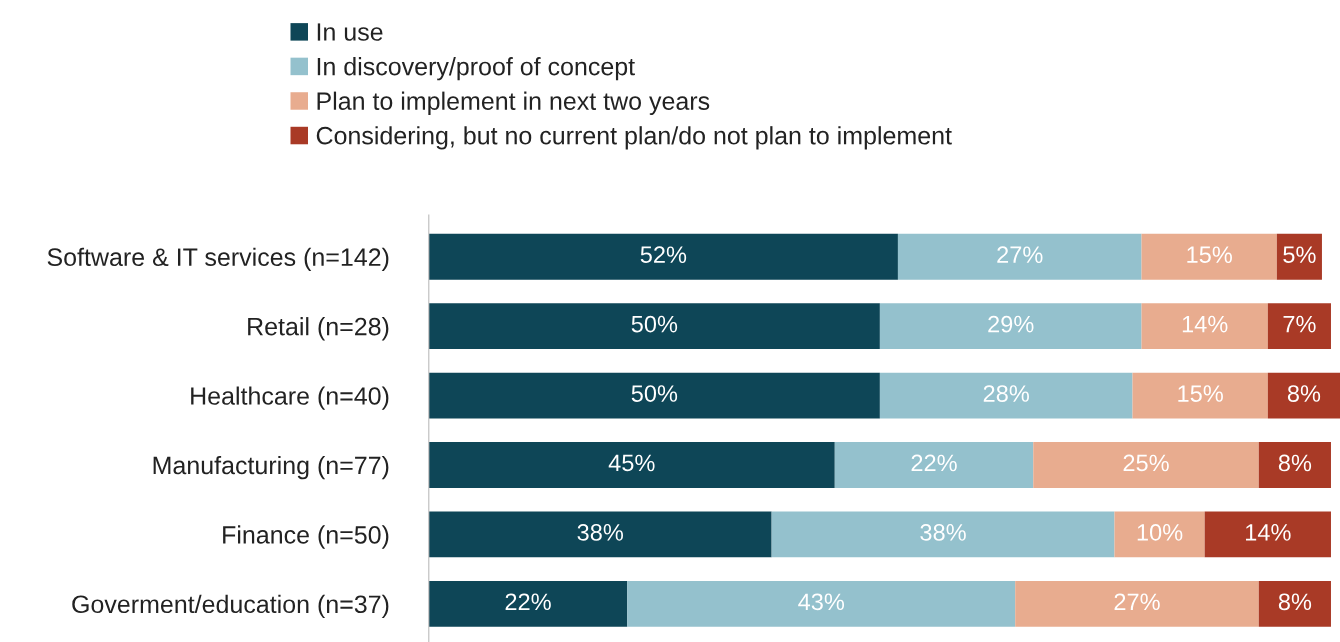  What do you see at coordinates (218, 259) in the screenshot?
I see `y-tick-label: Software & IT services (n=142)` at bounding box center [218, 259].